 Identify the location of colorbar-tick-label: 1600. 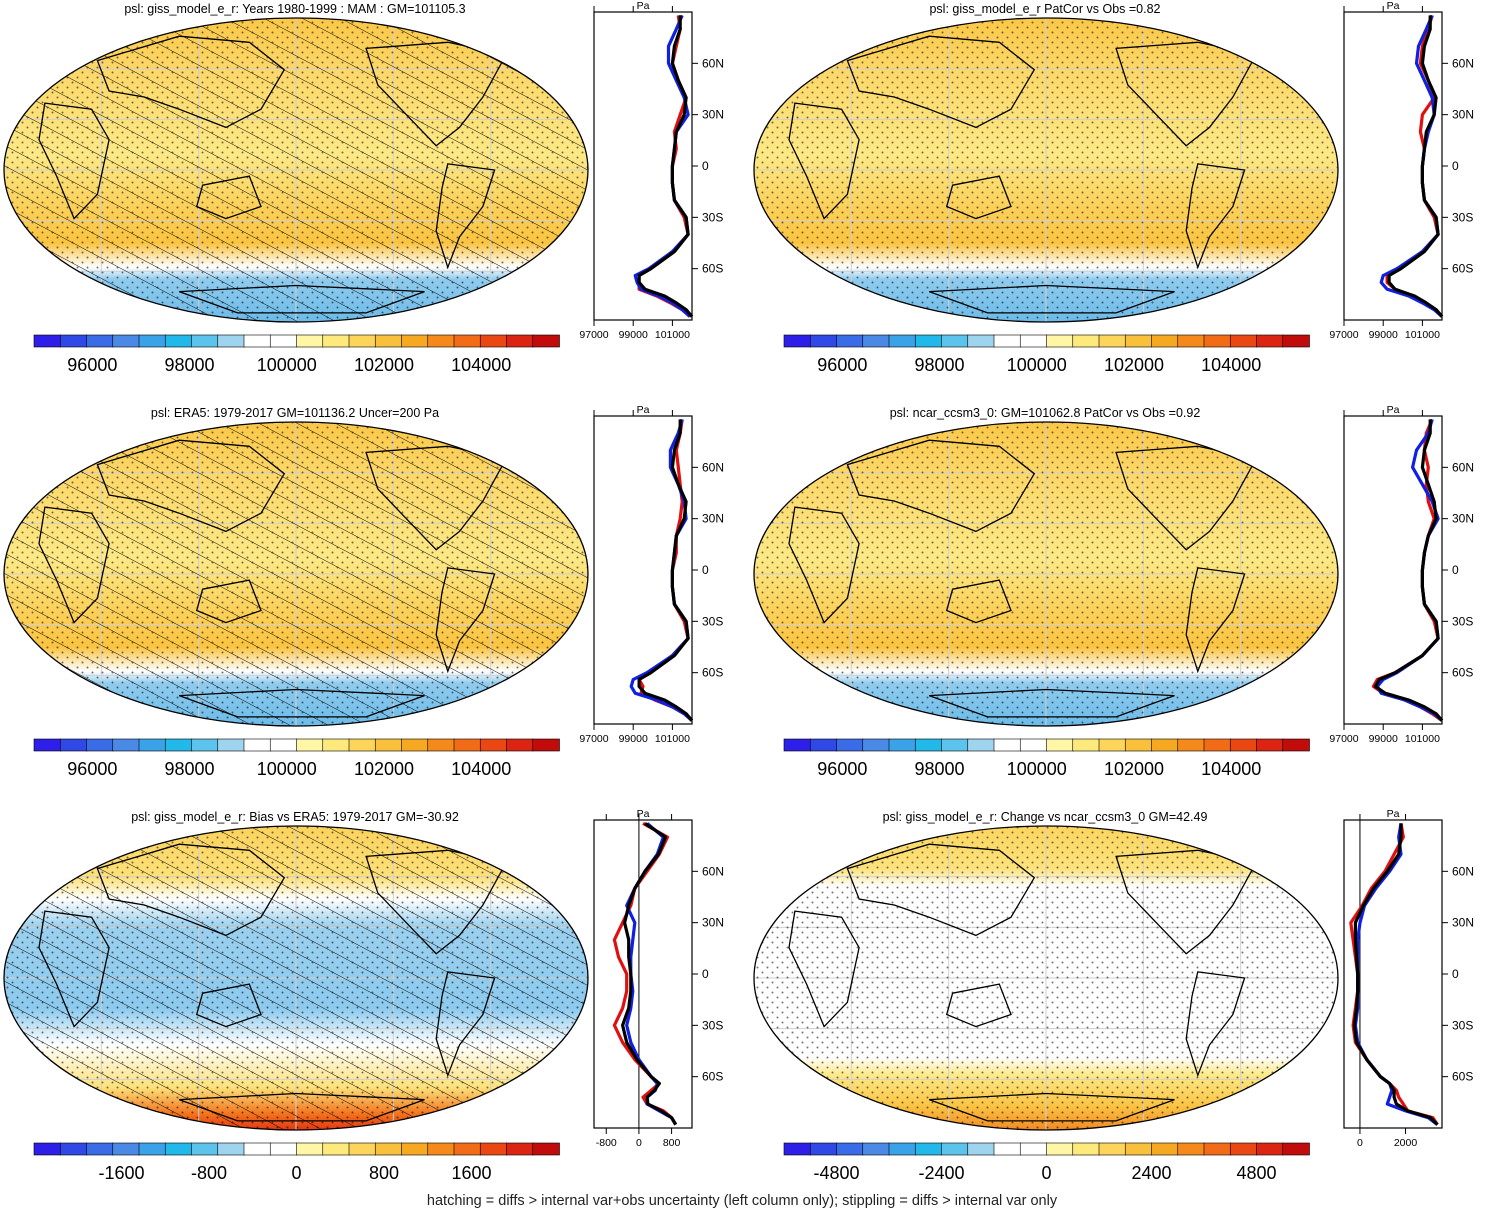
(471, 1173).